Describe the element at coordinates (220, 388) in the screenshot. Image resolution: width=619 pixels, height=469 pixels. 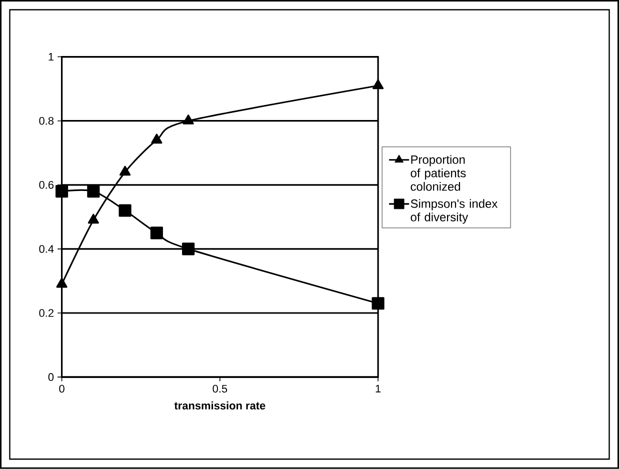
I see `x-tick-label: 0.5` at that location.